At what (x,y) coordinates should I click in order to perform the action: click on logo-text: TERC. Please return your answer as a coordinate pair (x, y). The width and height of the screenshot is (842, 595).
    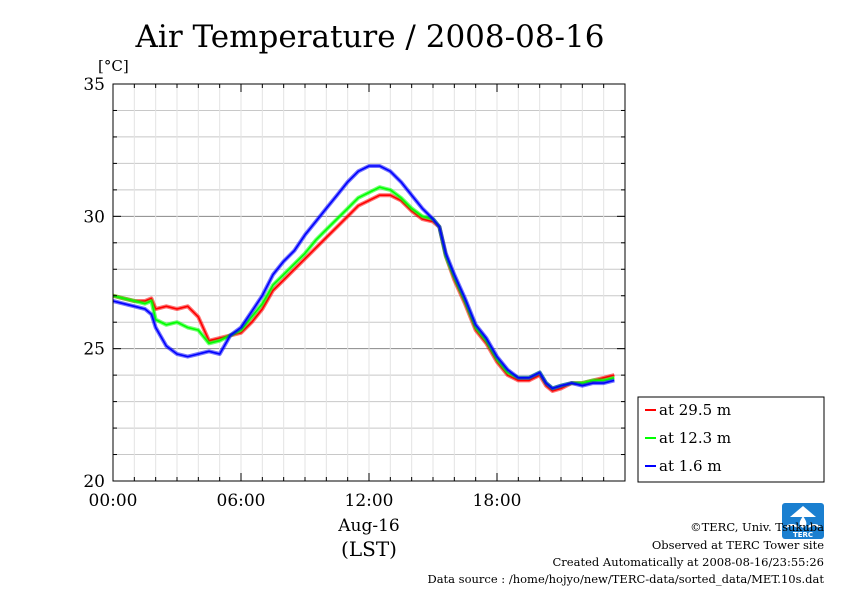
    Looking at the image, I should click on (803, 535).